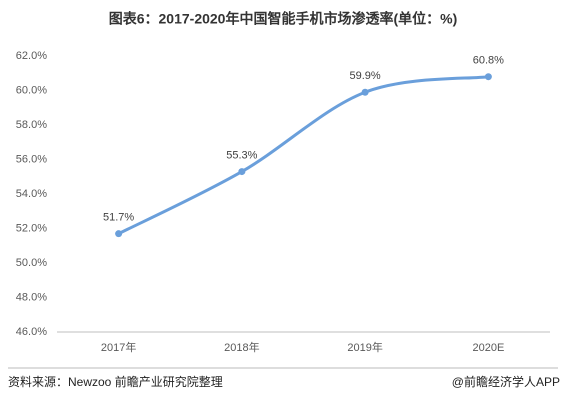 The width and height of the screenshot is (566, 404). Describe the element at coordinates (31, 263) in the screenshot. I see `y-tick-label: 50.0%` at that location.